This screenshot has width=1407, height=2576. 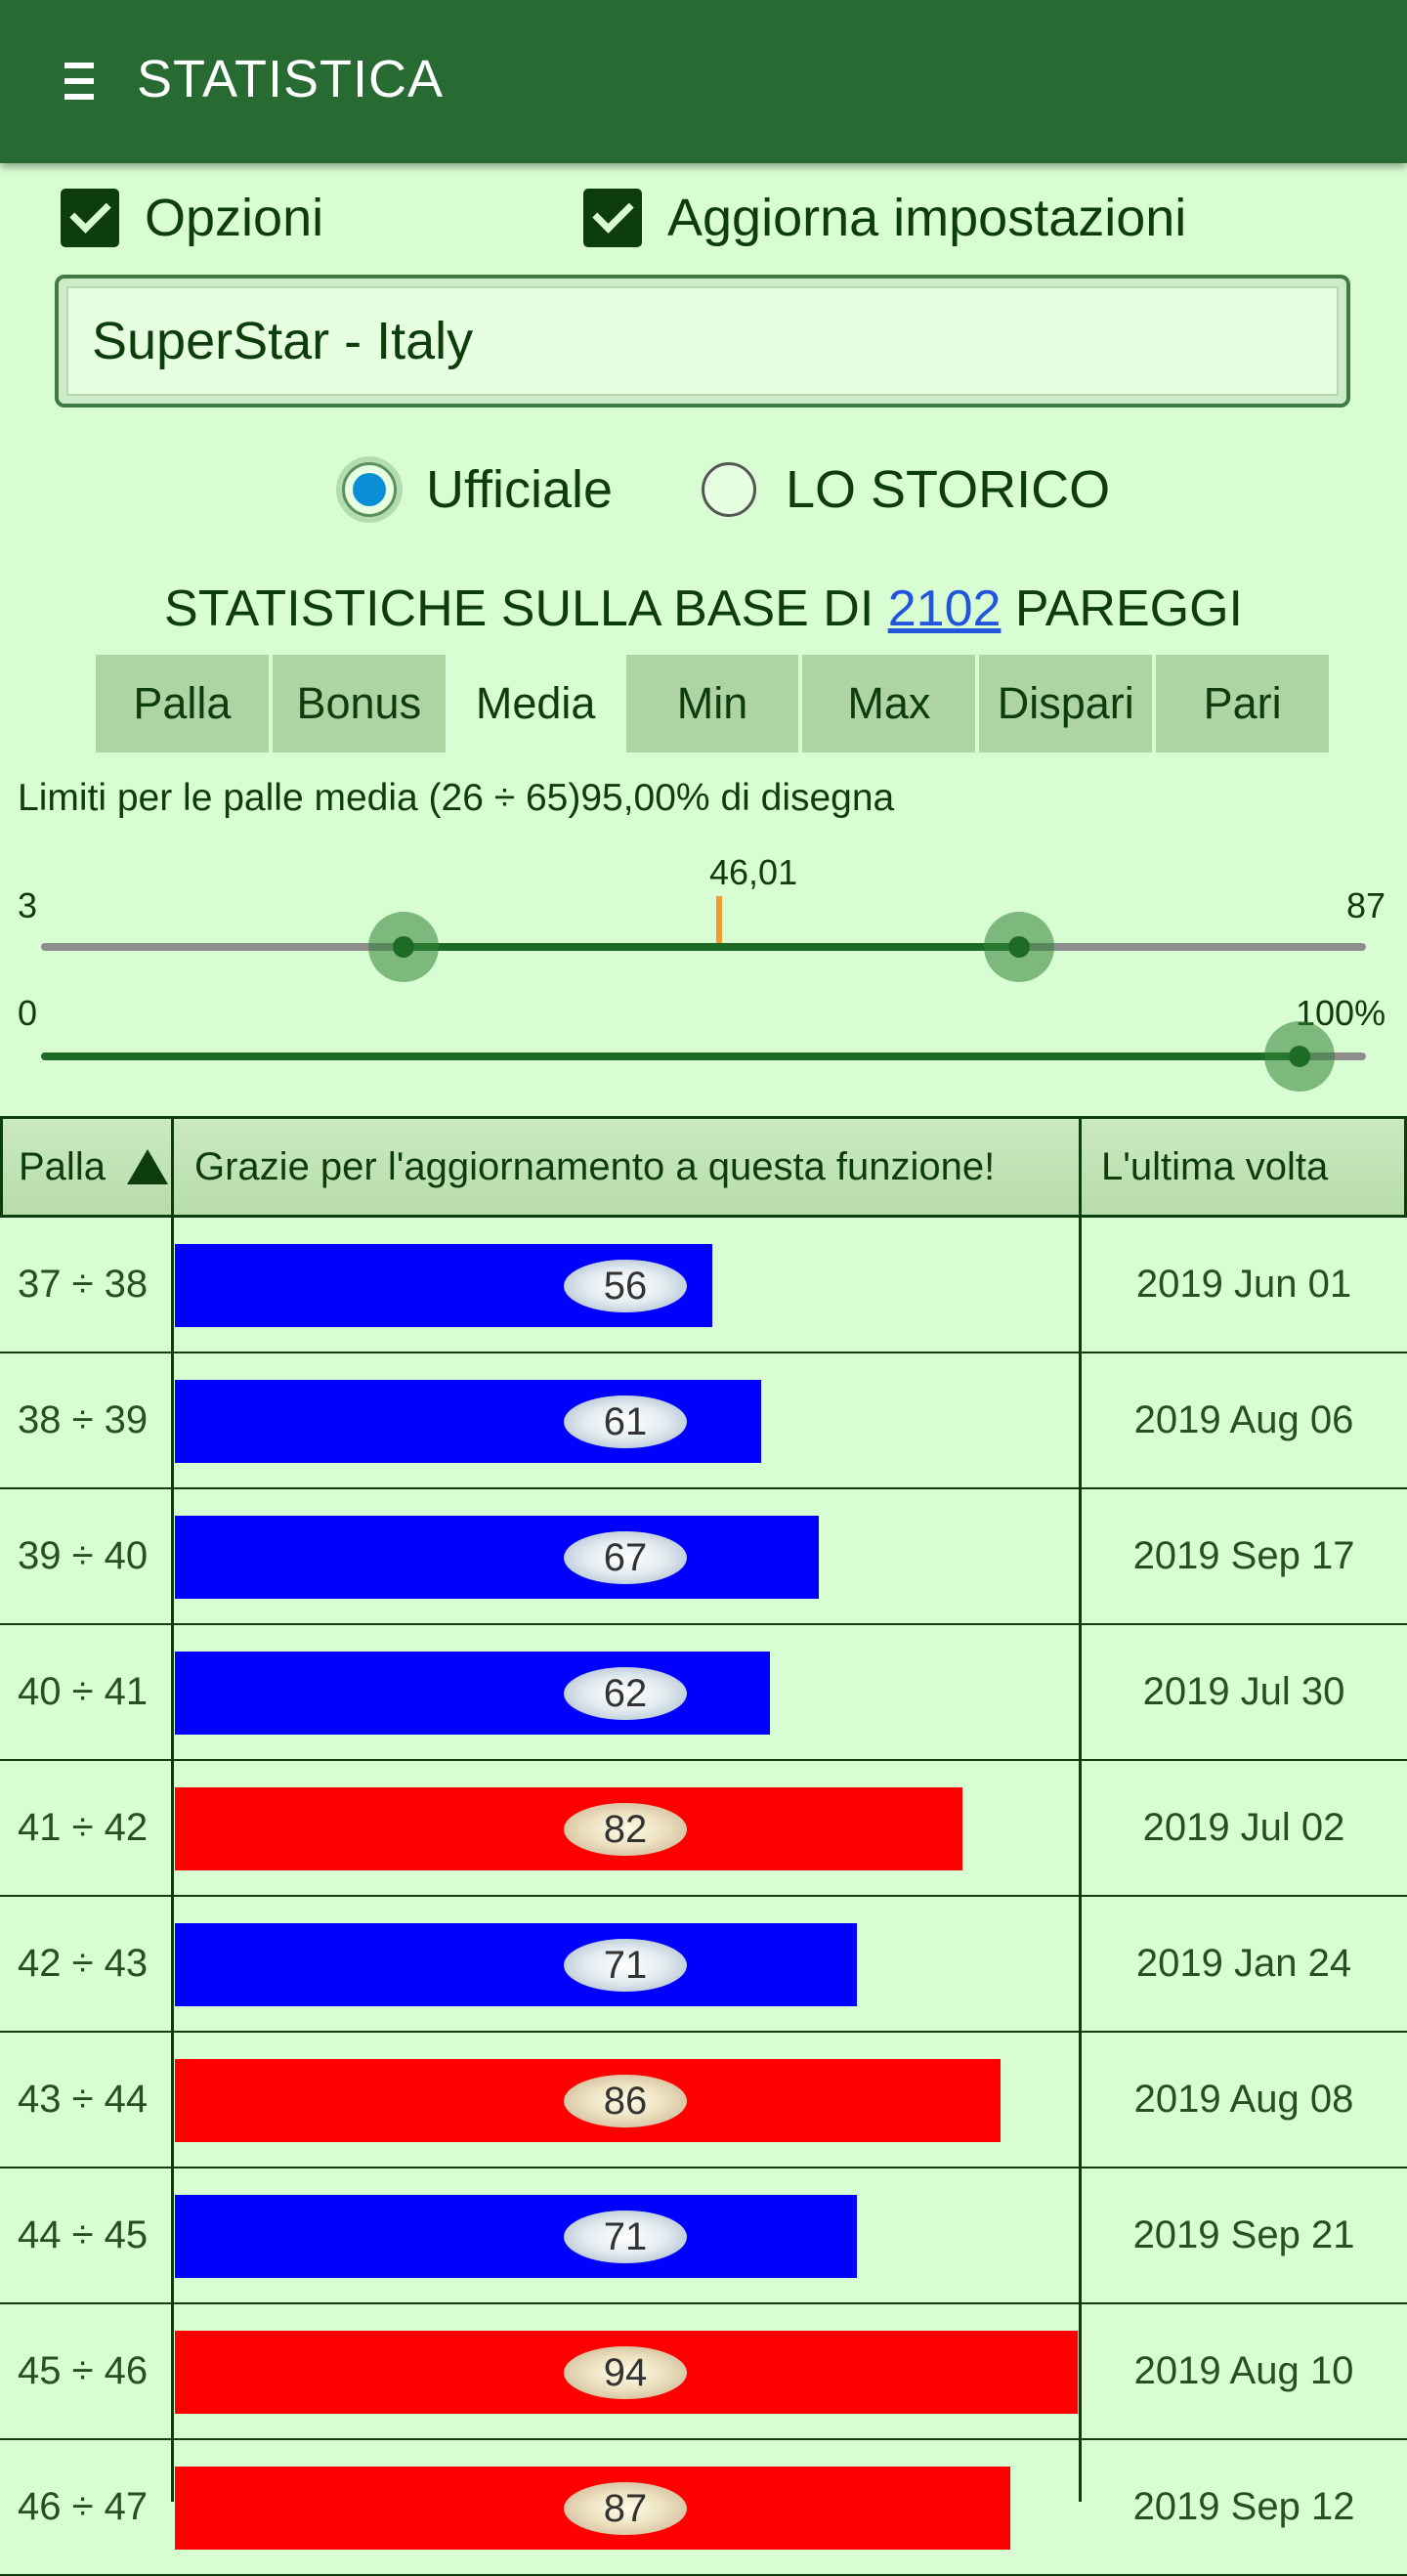 What do you see at coordinates (703, 2508) in the screenshot?
I see `table-row: 46 ÷ 47 87 2019 Sep 12` at bounding box center [703, 2508].